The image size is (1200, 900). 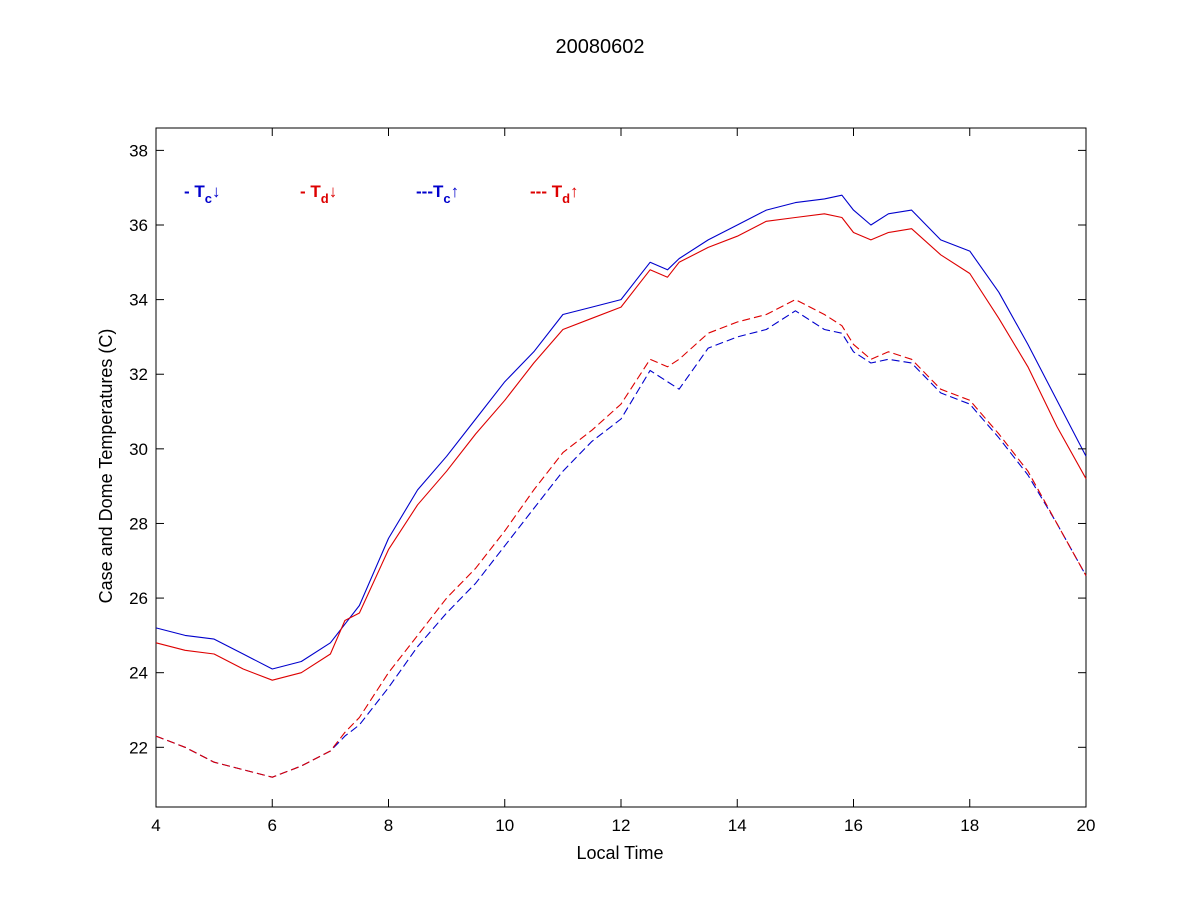 What do you see at coordinates (1086, 825) in the screenshot?
I see `x-tick-label: 20` at bounding box center [1086, 825].